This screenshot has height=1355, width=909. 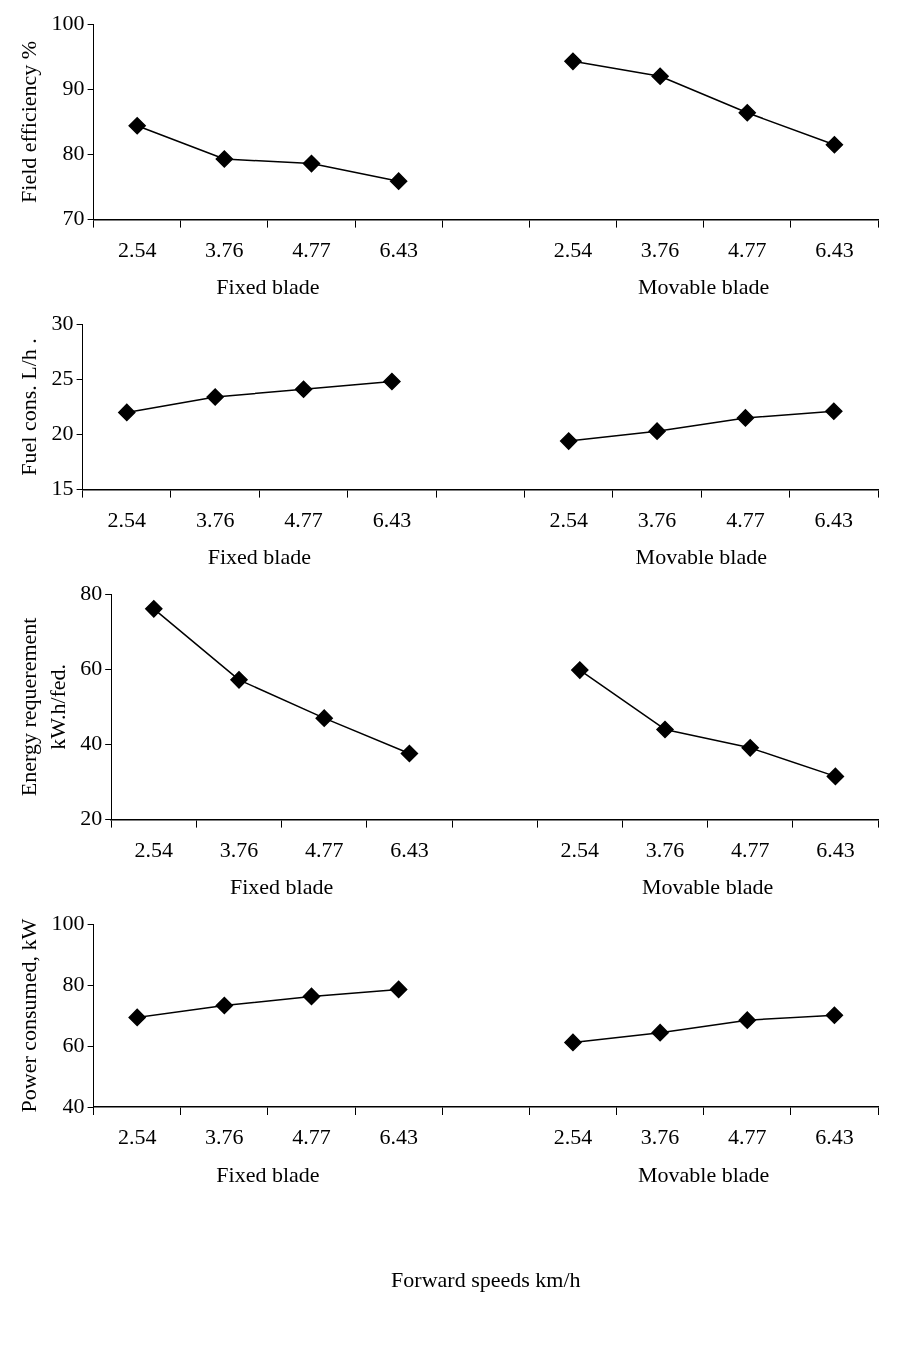 What do you see at coordinates (486, 1279) in the screenshot?
I see `x-axis-title: Forward speeds km/h` at bounding box center [486, 1279].